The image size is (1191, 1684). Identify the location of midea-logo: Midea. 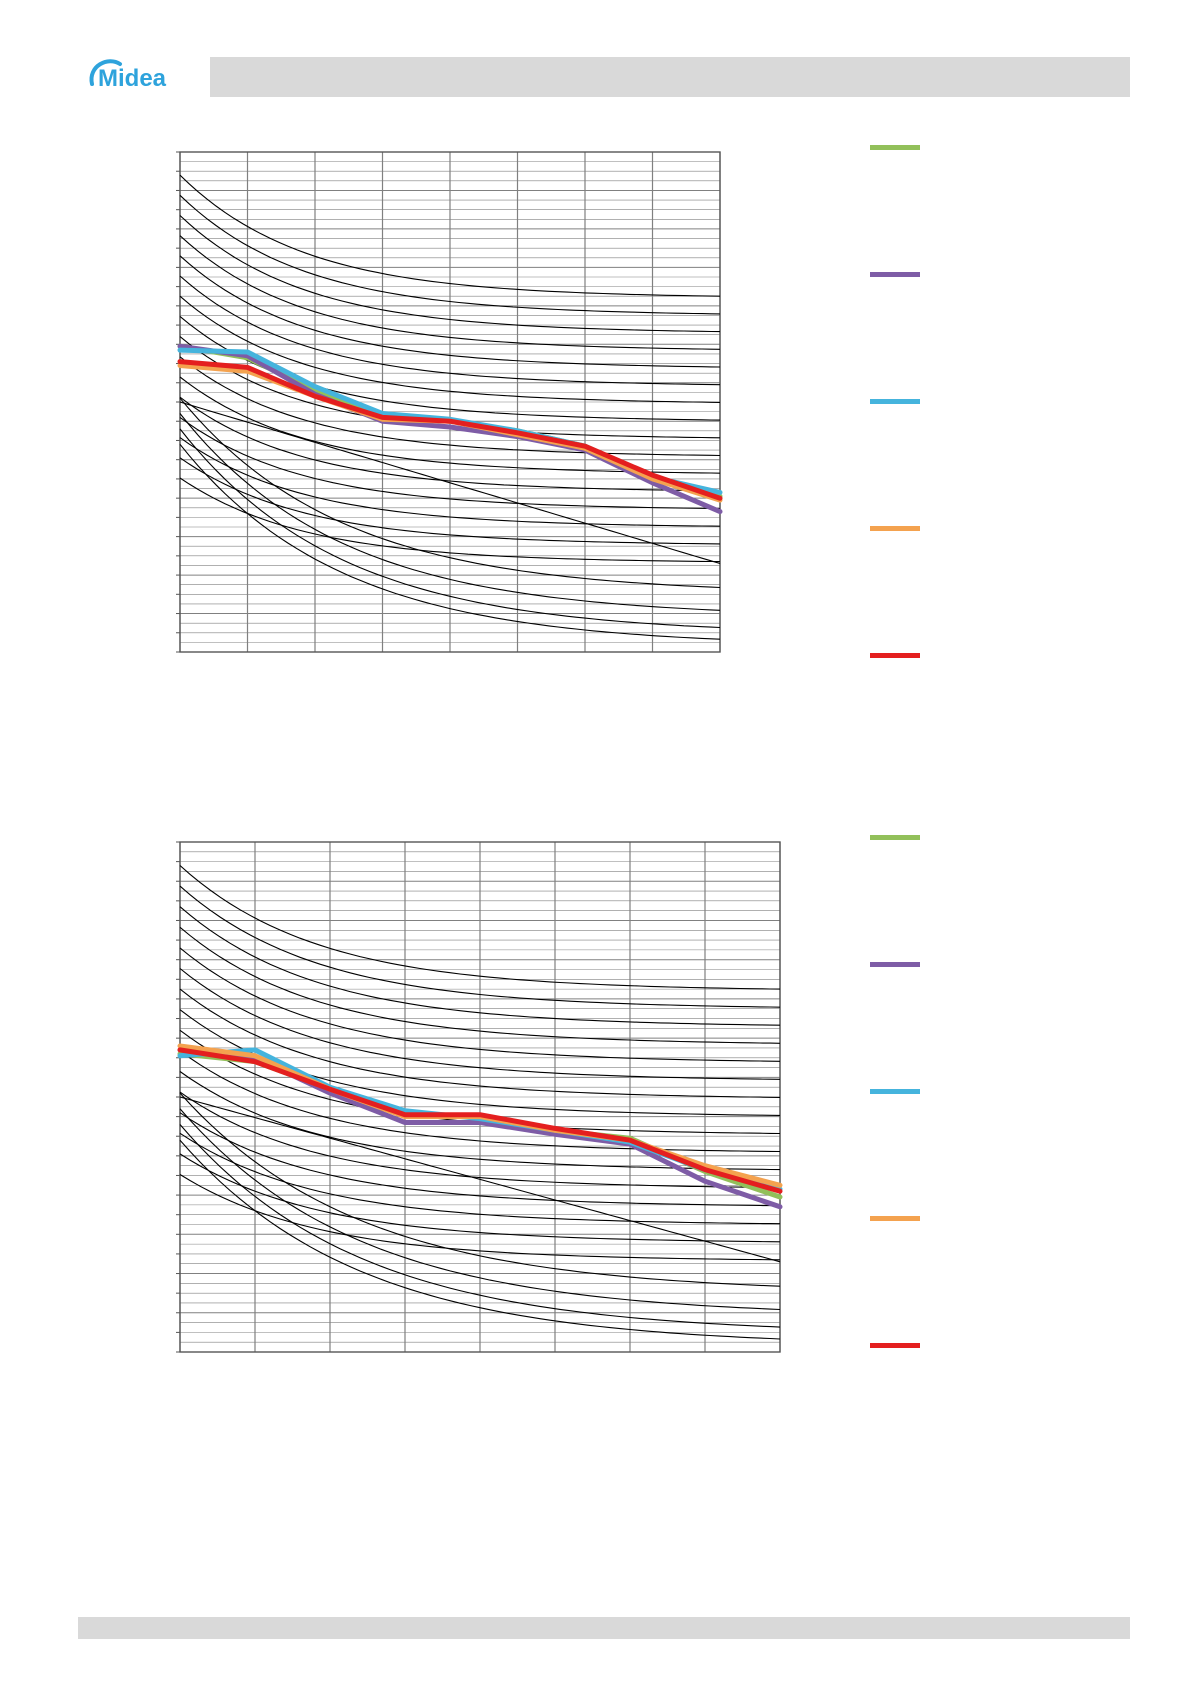
(141, 76).